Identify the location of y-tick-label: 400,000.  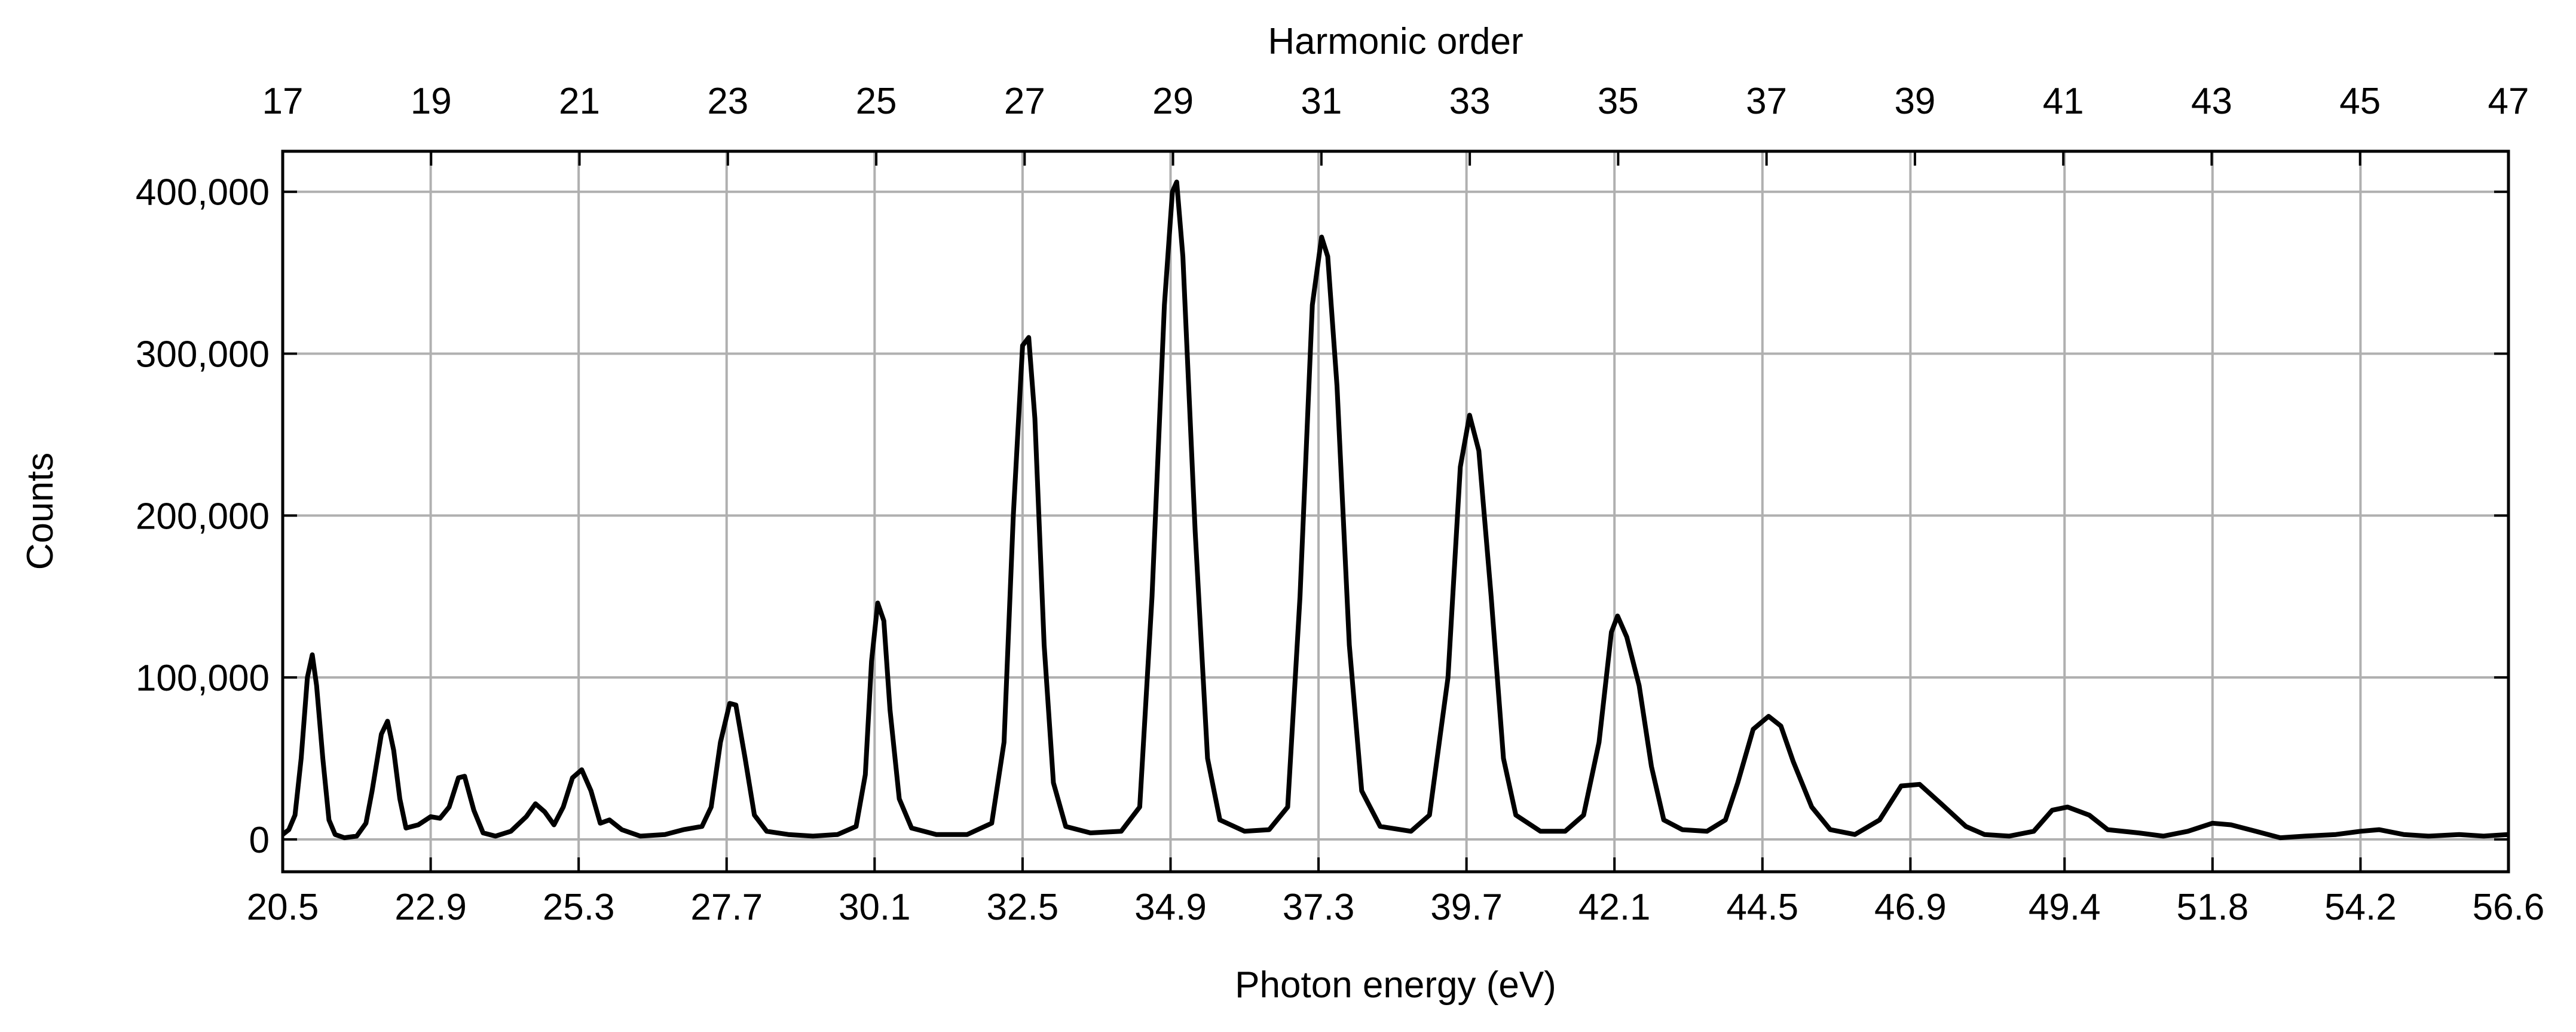
(203, 193).